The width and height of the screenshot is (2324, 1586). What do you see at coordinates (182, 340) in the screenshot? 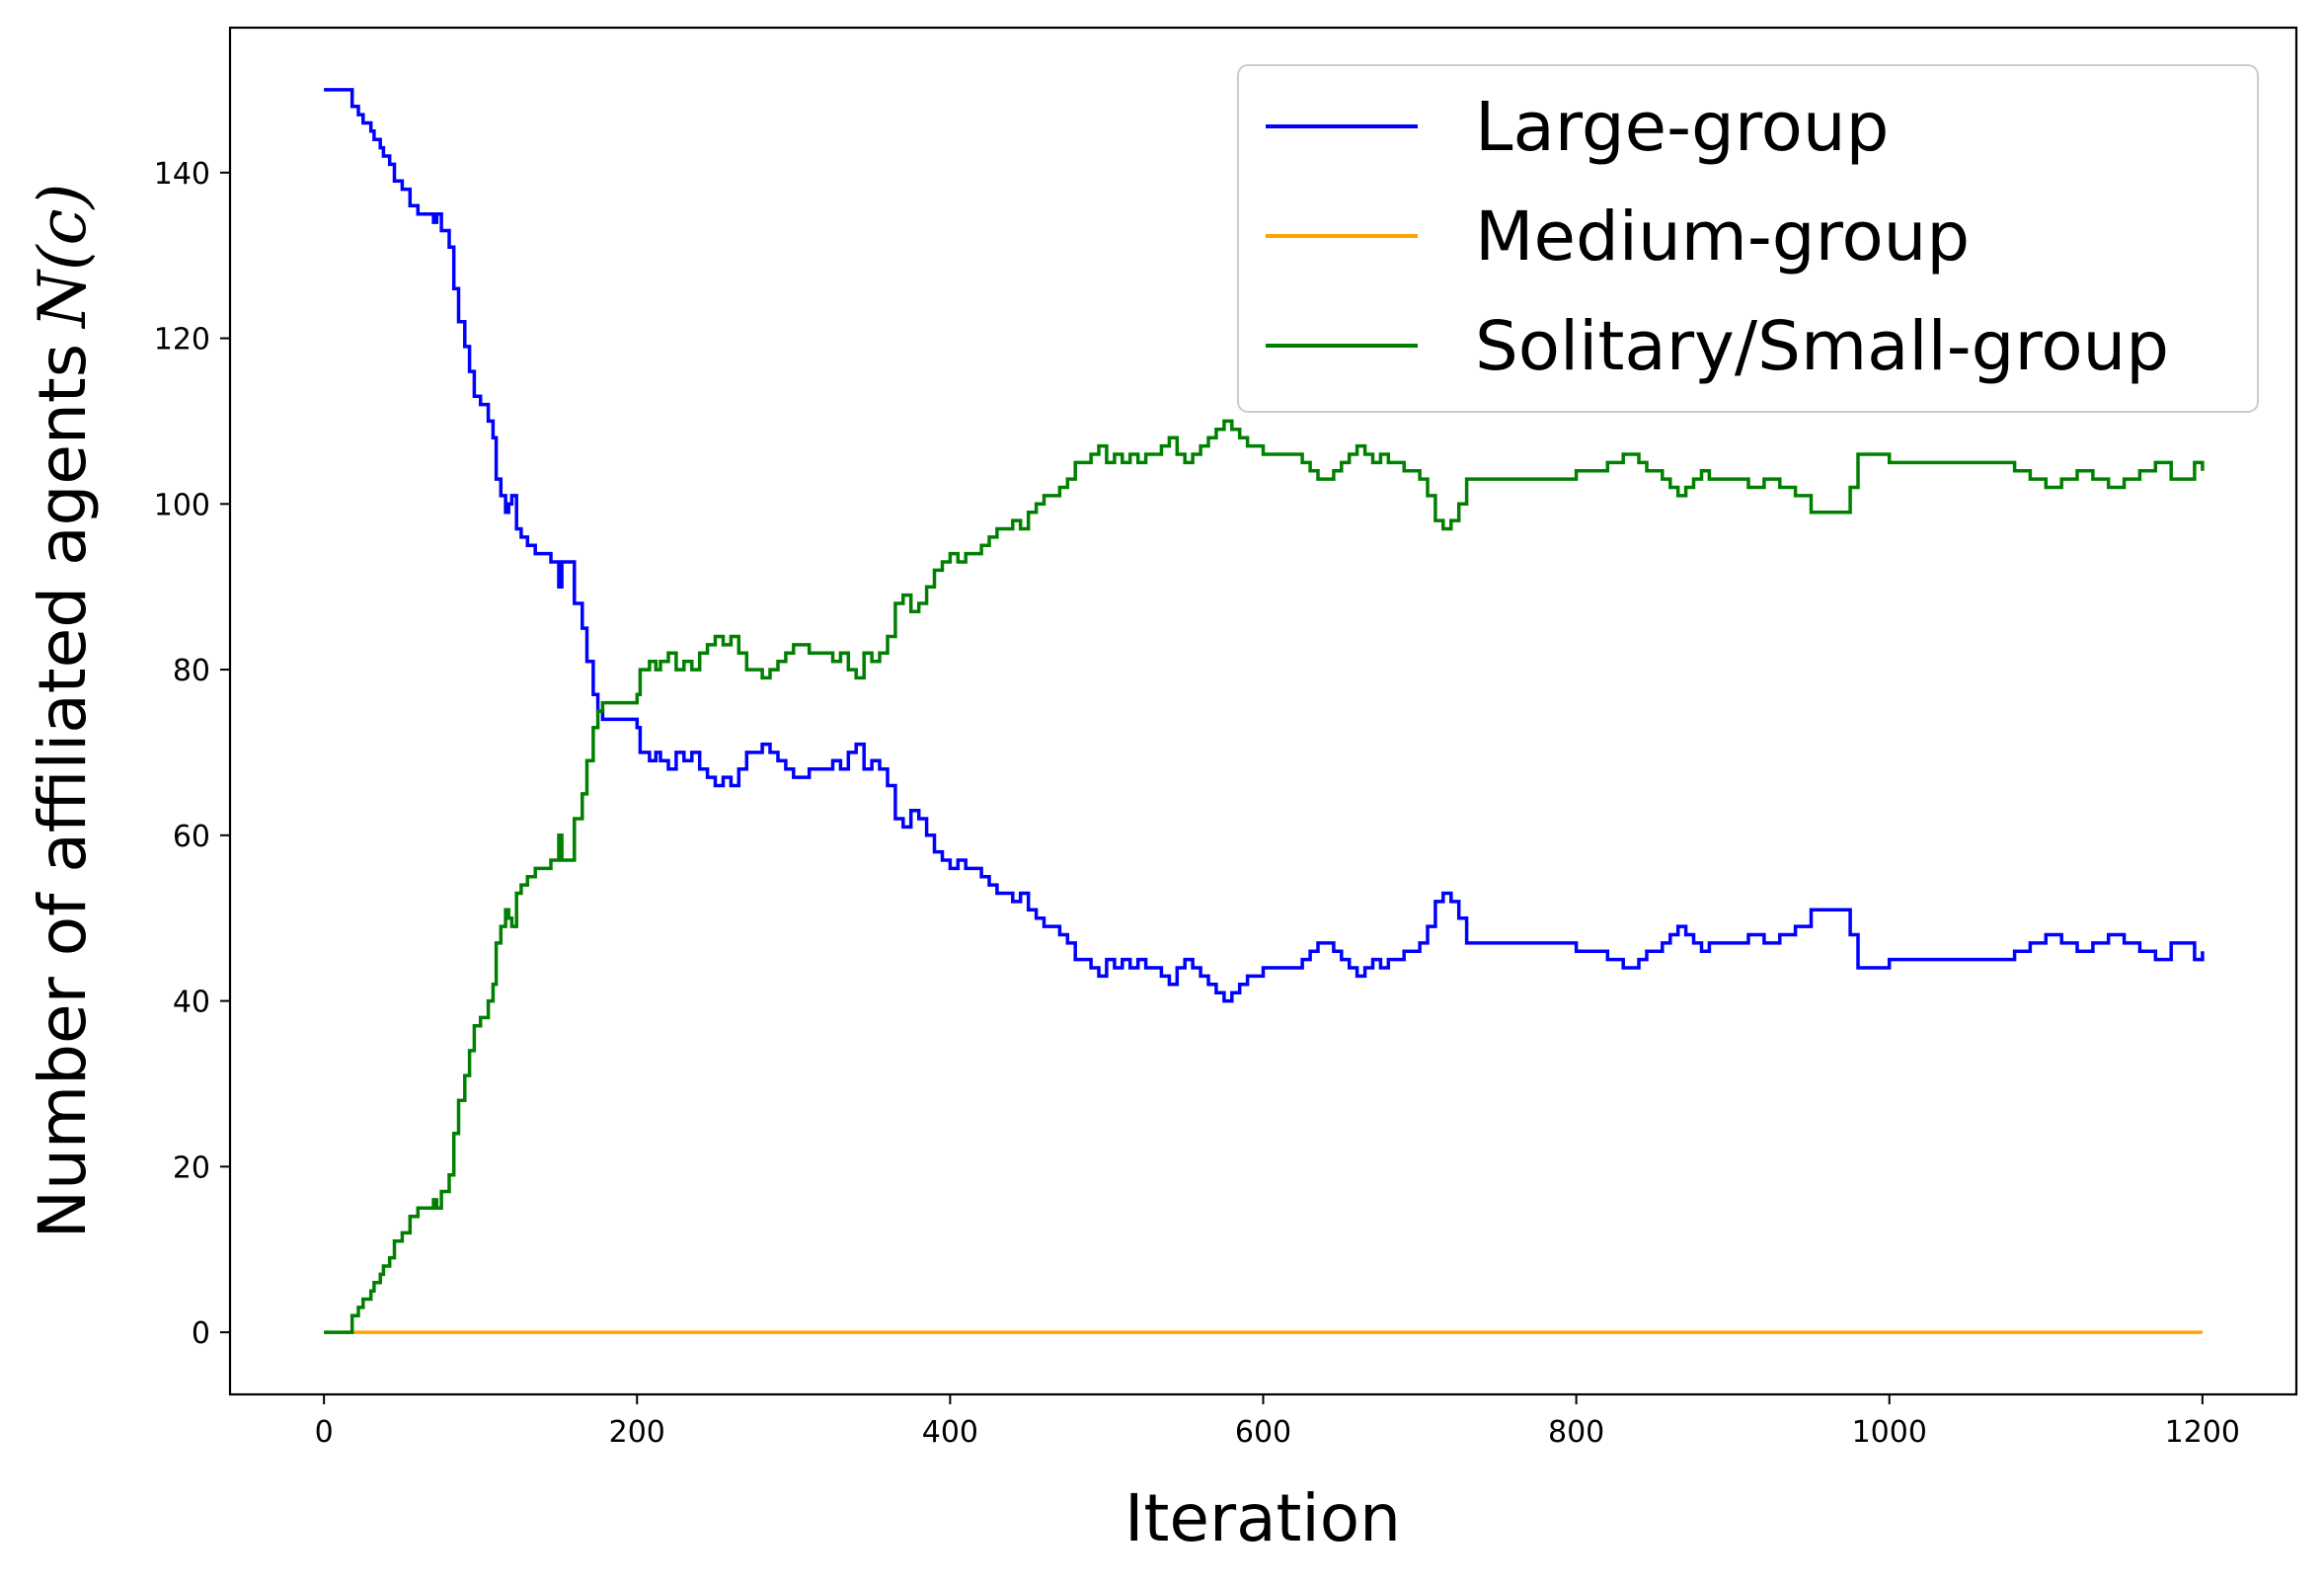
I see `y-tick-label: 120` at bounding box center [182, 340].